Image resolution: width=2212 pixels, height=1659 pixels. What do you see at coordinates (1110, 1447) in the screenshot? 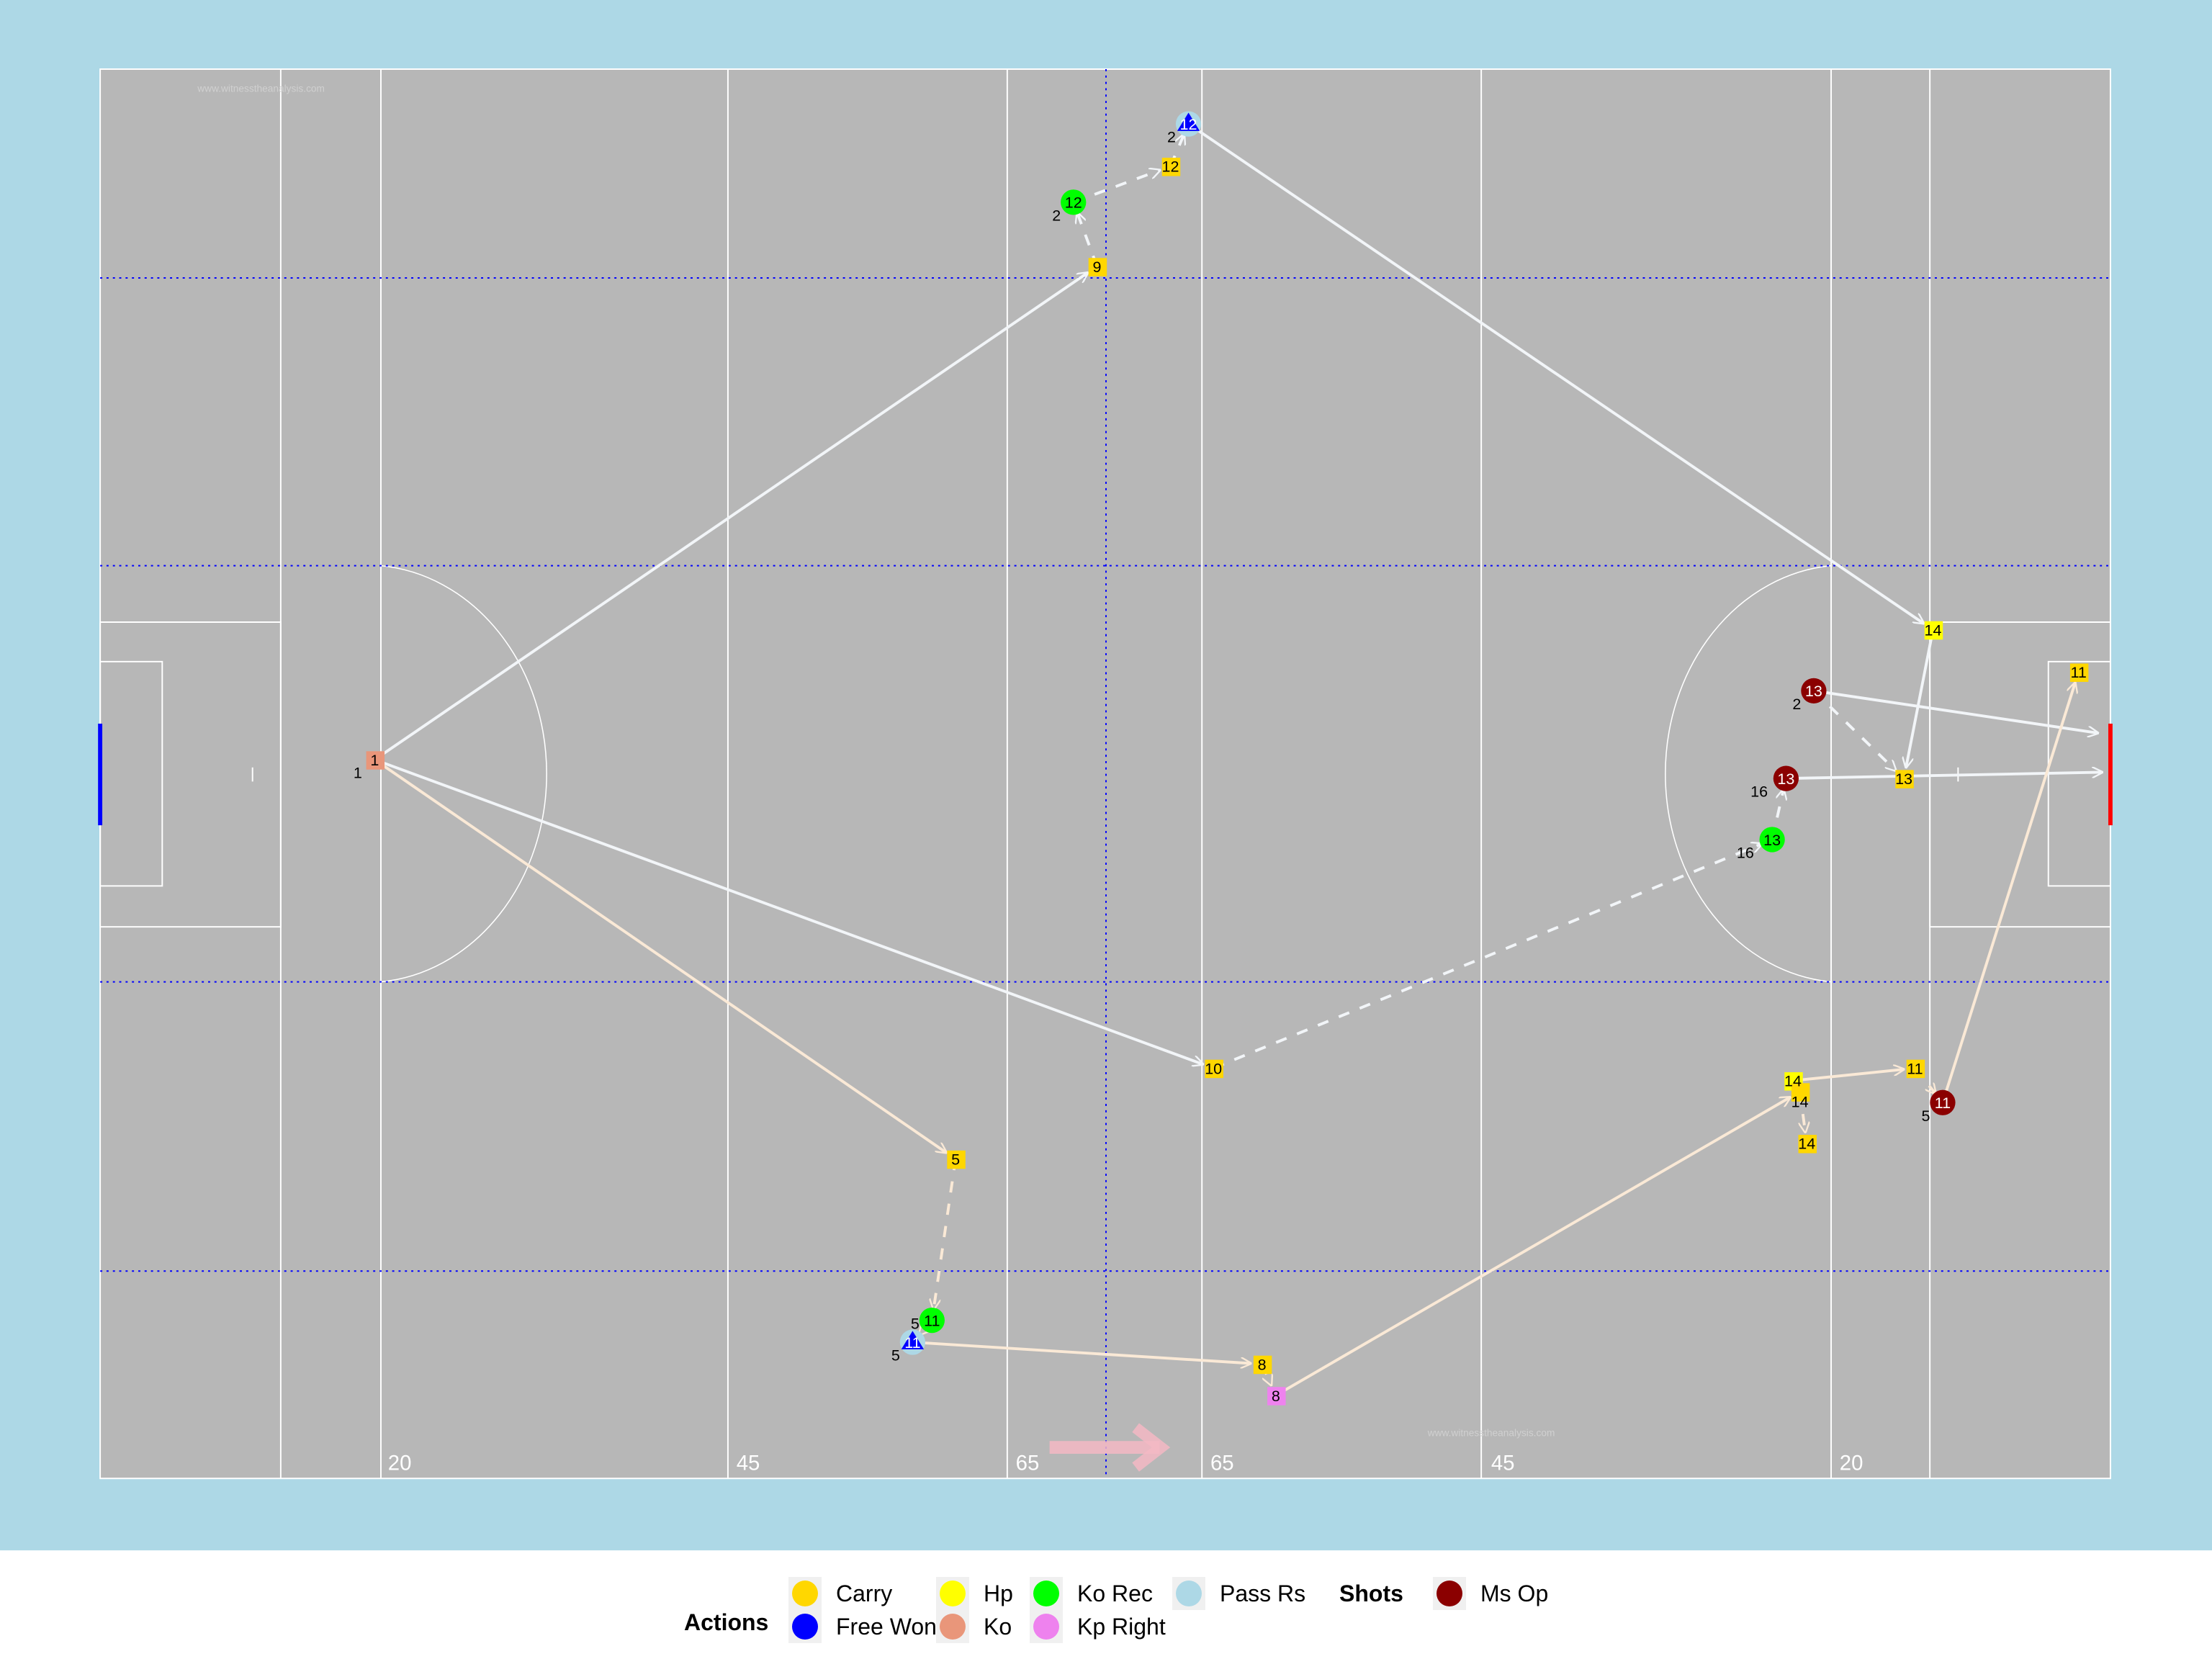
I see `direction-arrow-icon` at bounding box center [1110, 1447].